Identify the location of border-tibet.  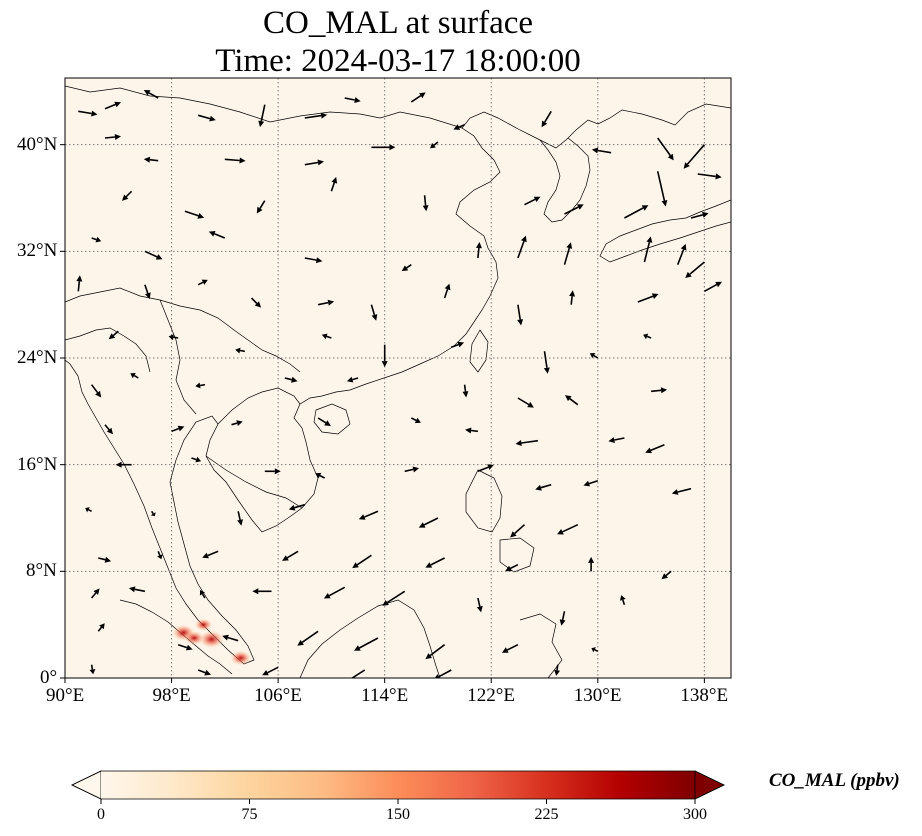
(183, 330).